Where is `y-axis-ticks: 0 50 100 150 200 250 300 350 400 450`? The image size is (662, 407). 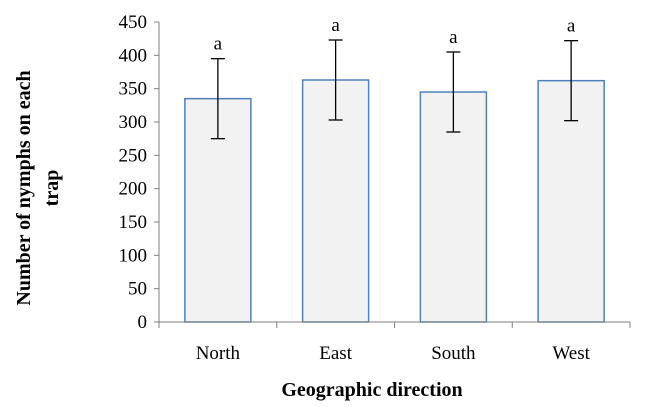 y-axis-ticks: 0 50 100 150 200 250 300 350 400 450 is located at coordinates (139, 172).